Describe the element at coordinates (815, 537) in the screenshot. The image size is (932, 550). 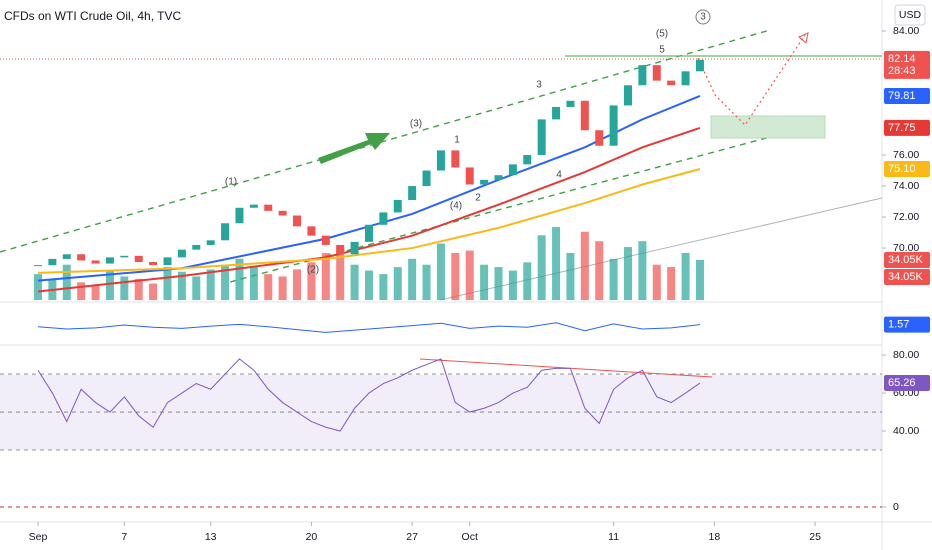
I see `x-tick-label: 25` at that location.